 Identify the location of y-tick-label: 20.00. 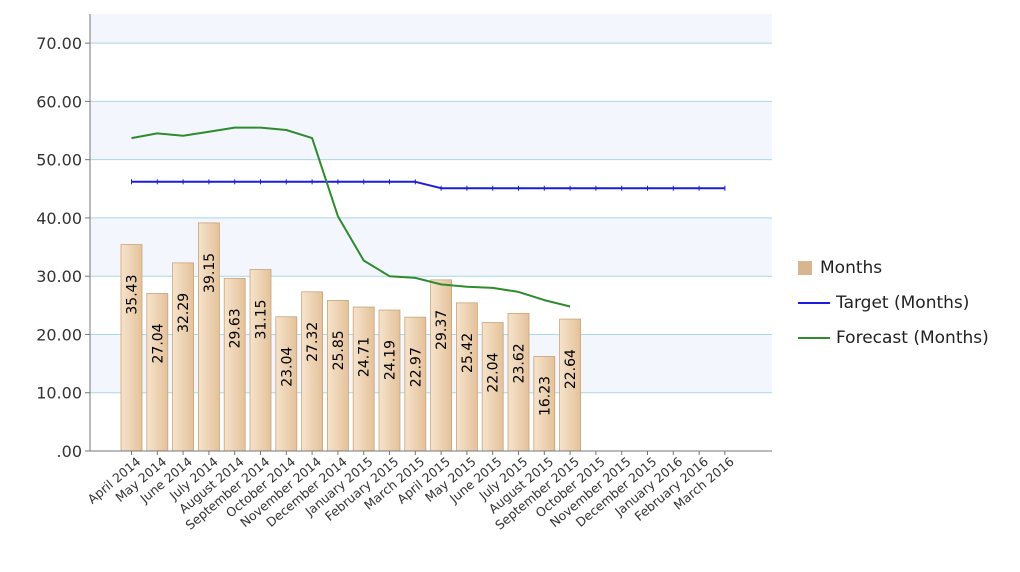
(59, 334).